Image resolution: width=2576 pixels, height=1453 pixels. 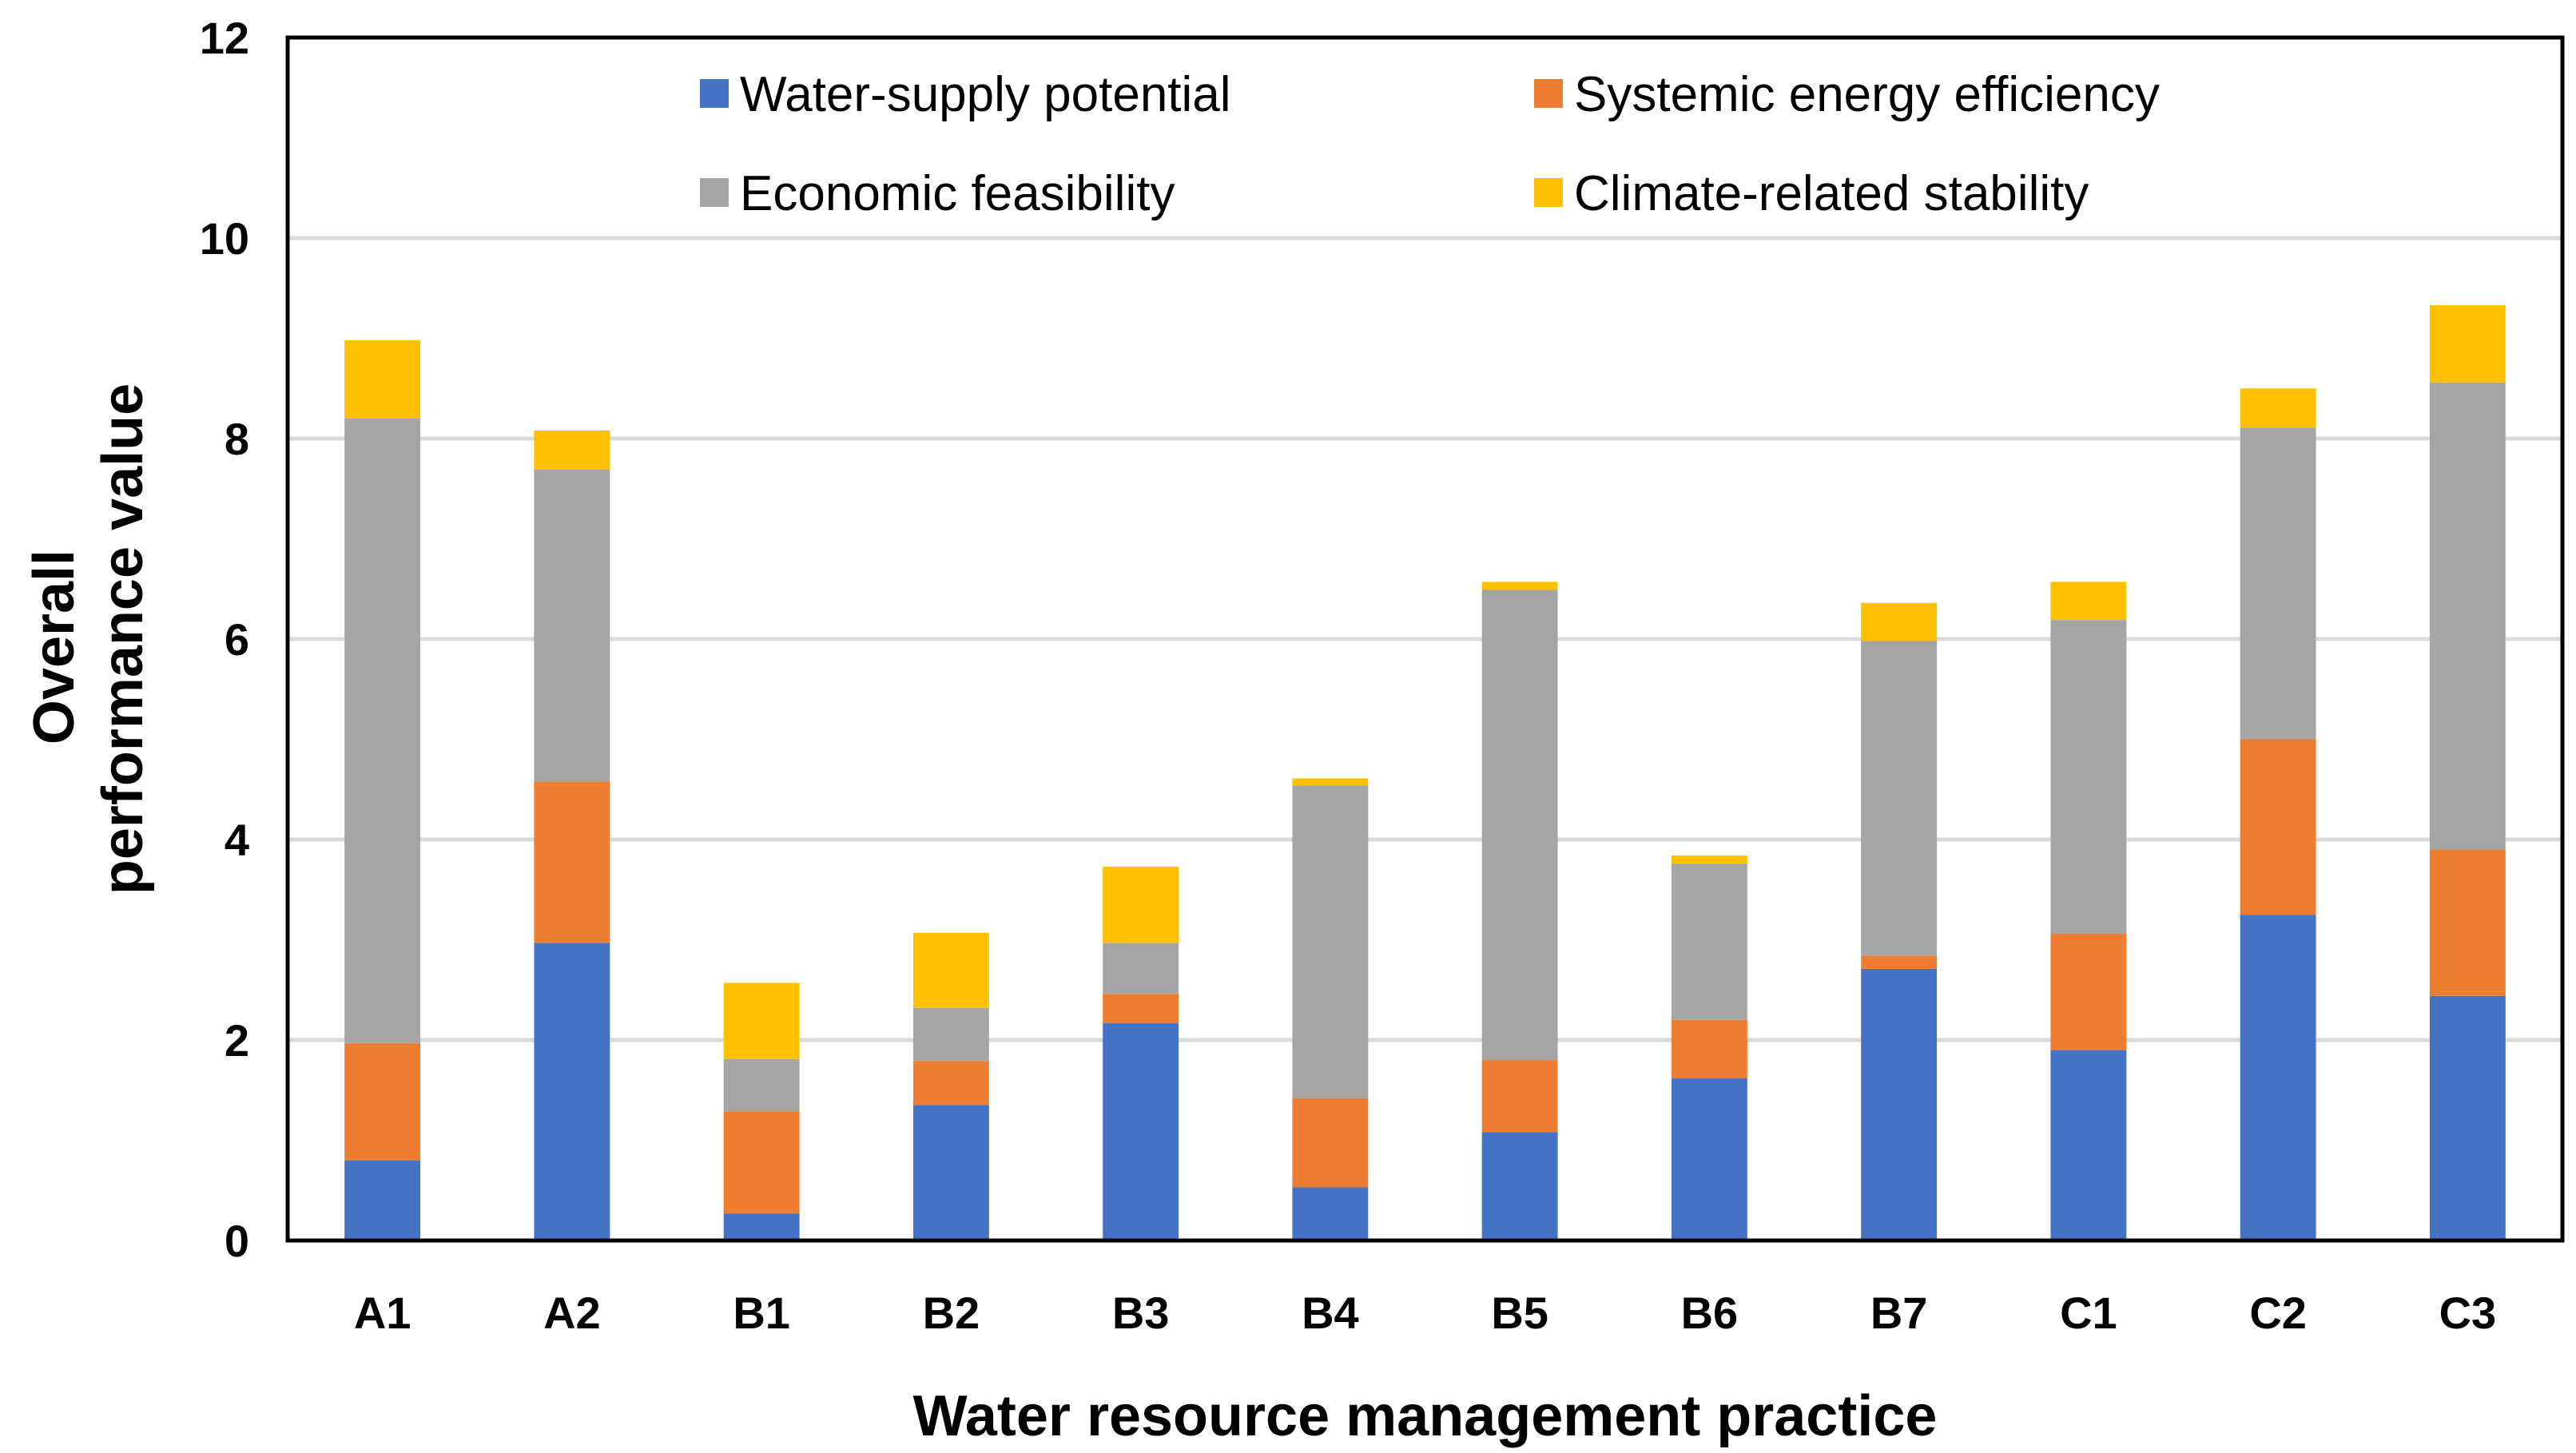 I want to click on x-tick-label: B5, so click(x=1519, y=1313).